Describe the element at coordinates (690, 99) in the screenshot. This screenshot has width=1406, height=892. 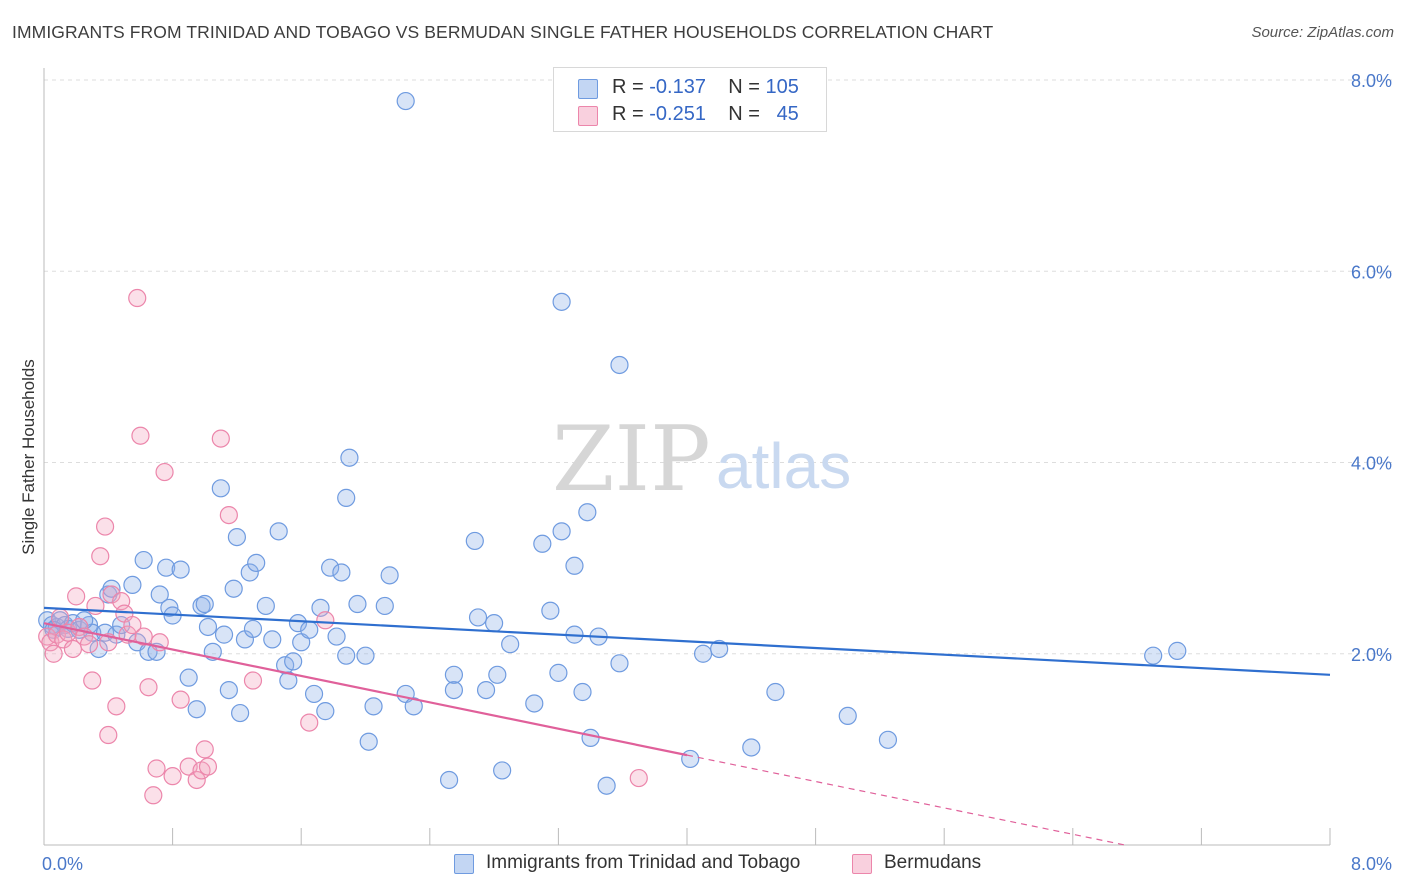
I see `correlation-legend: R = -0.137 N = 105 R = -0.251 N = 45` at that location.